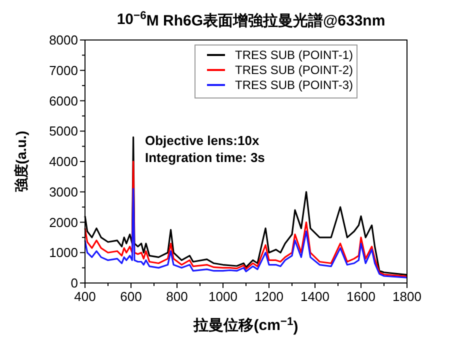 Image resolution: width=473 pixels, height=340 pixels. Describe the element at coordinates (294, 55) in the screenshot. I see `legend-label: TRES SUB (POINT-1)` at that location.